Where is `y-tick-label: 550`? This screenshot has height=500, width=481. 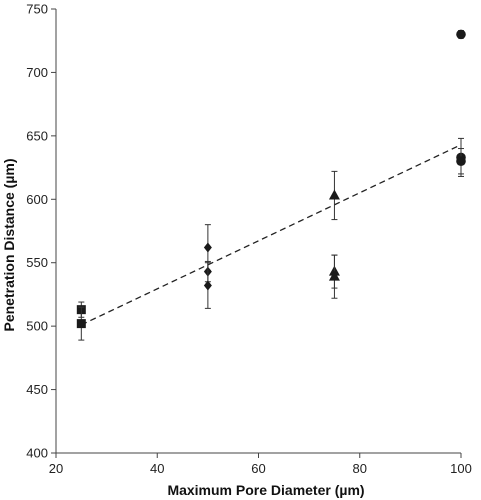 y-tick-label: 550 is located at coordinates (37, 262).